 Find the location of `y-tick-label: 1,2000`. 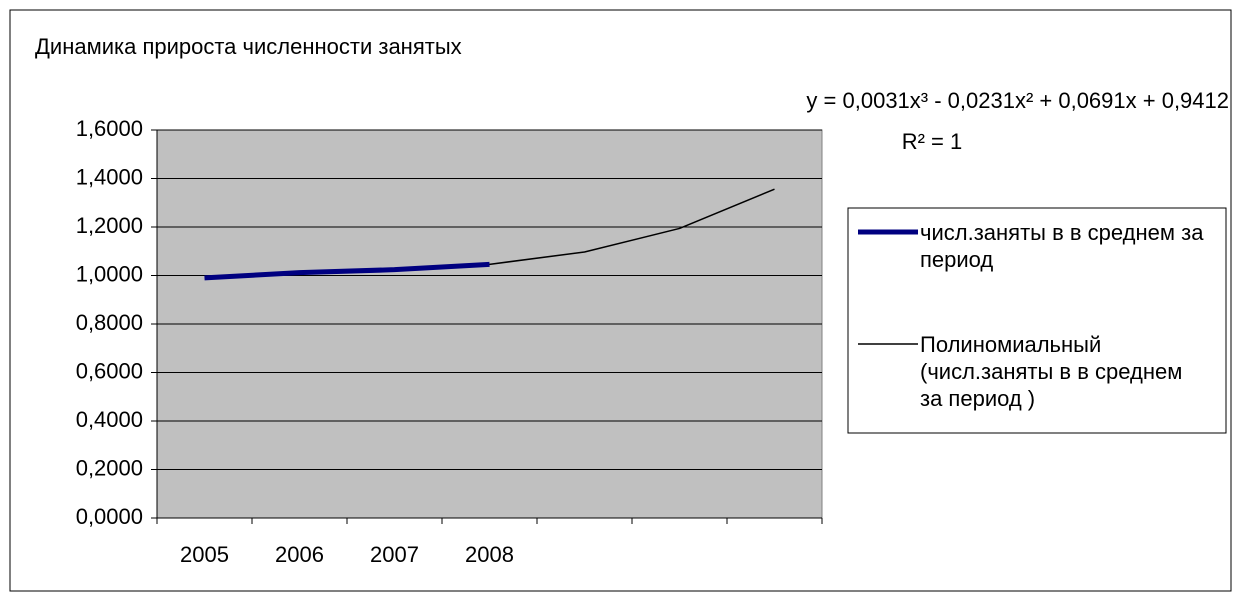

y-tick-label: 1,2000 is located at coordinates (109, 225).